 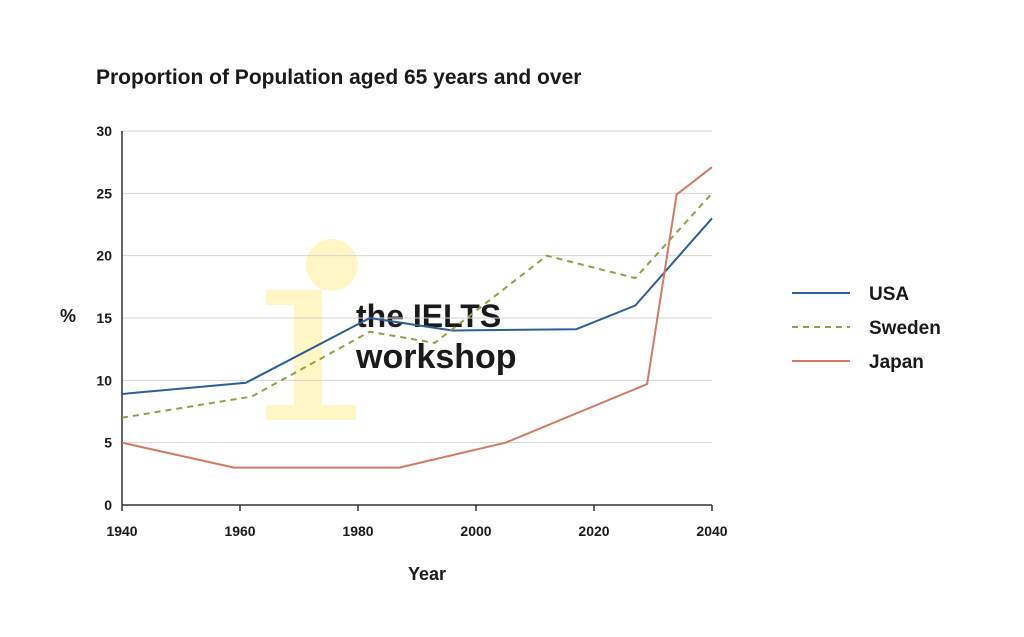 I want to click on y-axis-ticks: 0 5 10 15 20 25 30, so click(x=104, y=318).